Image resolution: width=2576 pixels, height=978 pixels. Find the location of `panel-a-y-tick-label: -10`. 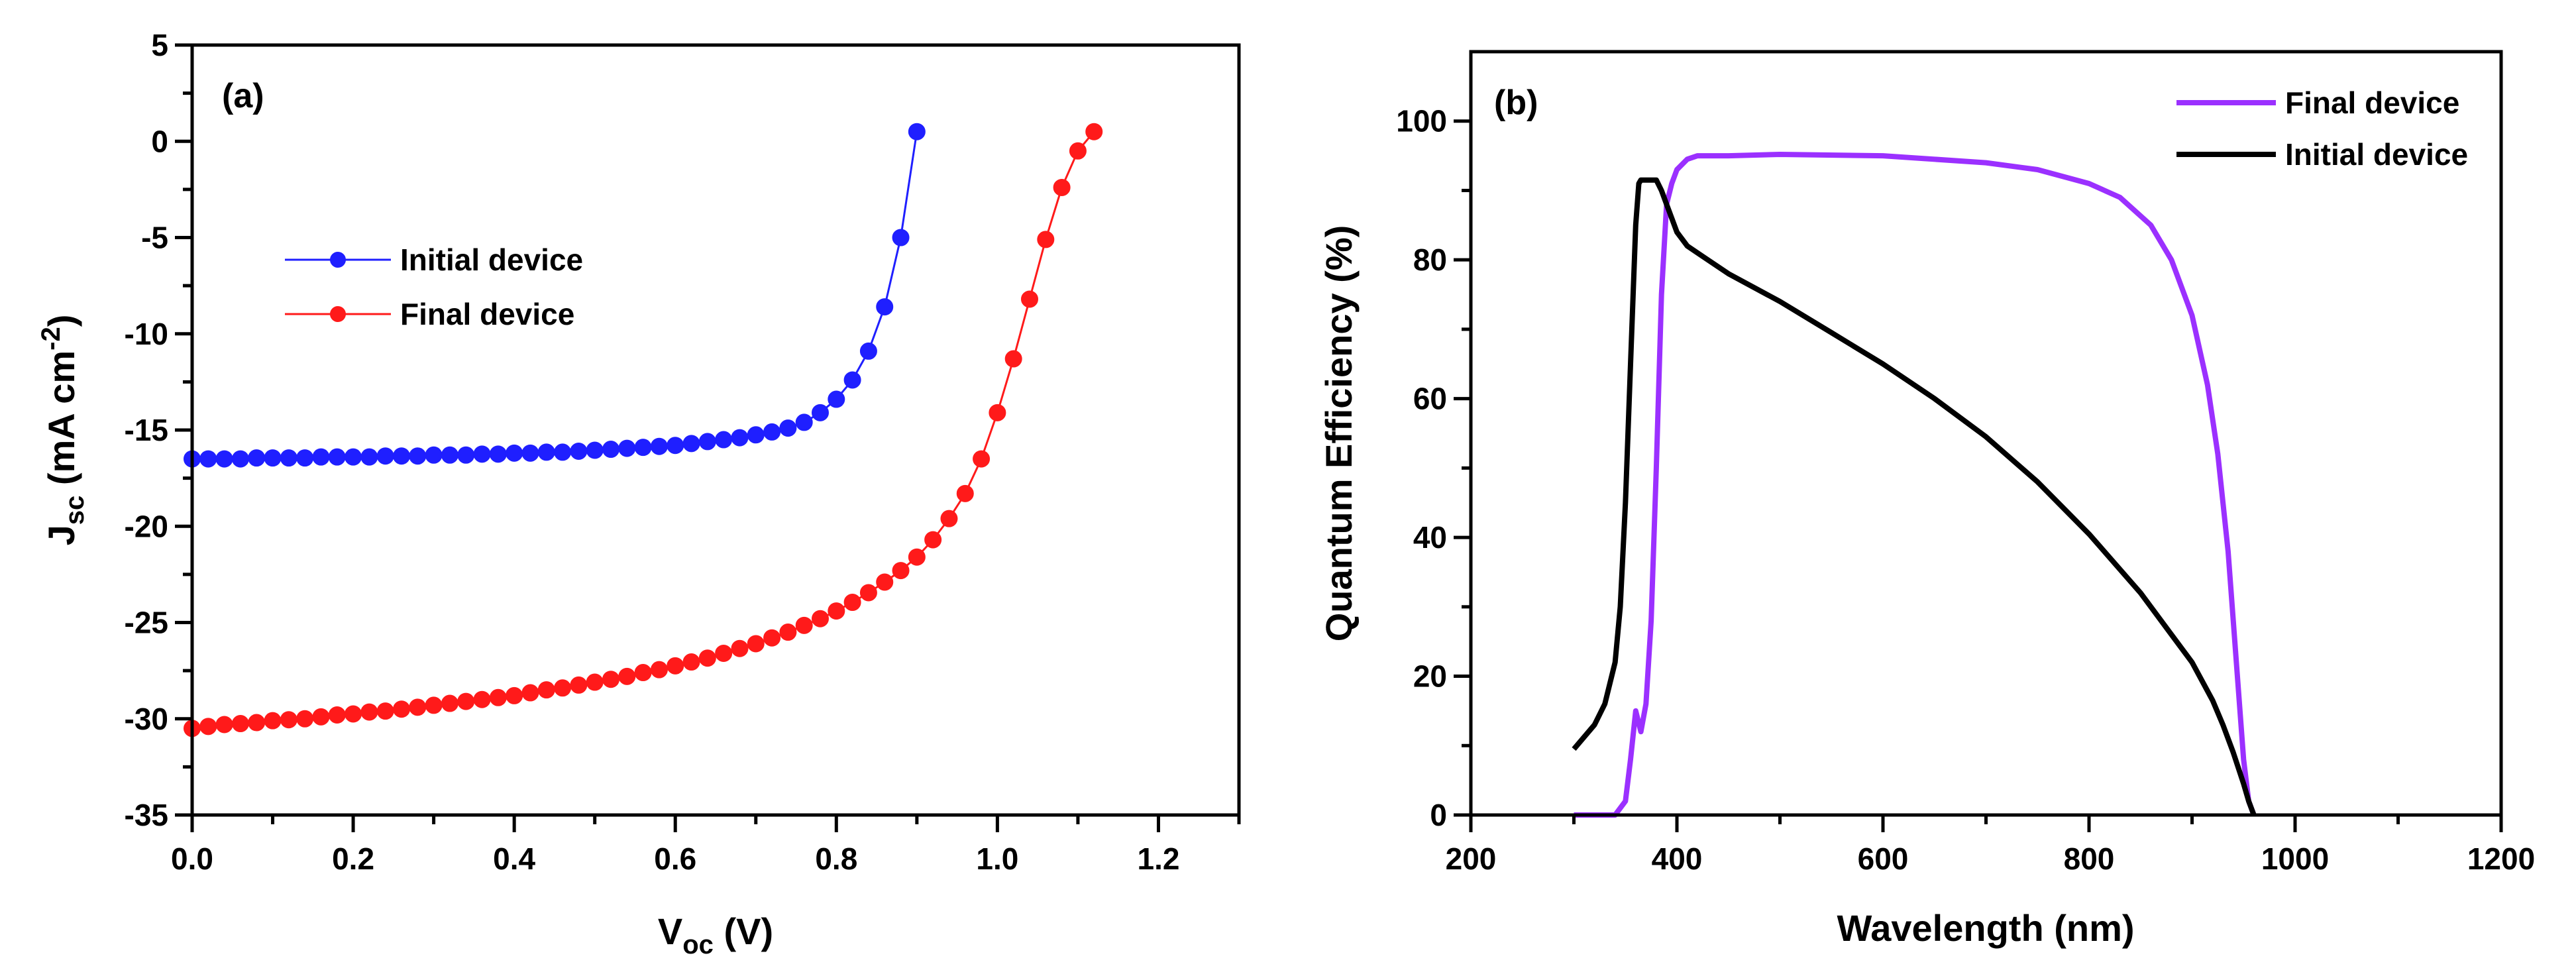

panel-a-y-tick-label: -10 is located at coordinates (146, 334).